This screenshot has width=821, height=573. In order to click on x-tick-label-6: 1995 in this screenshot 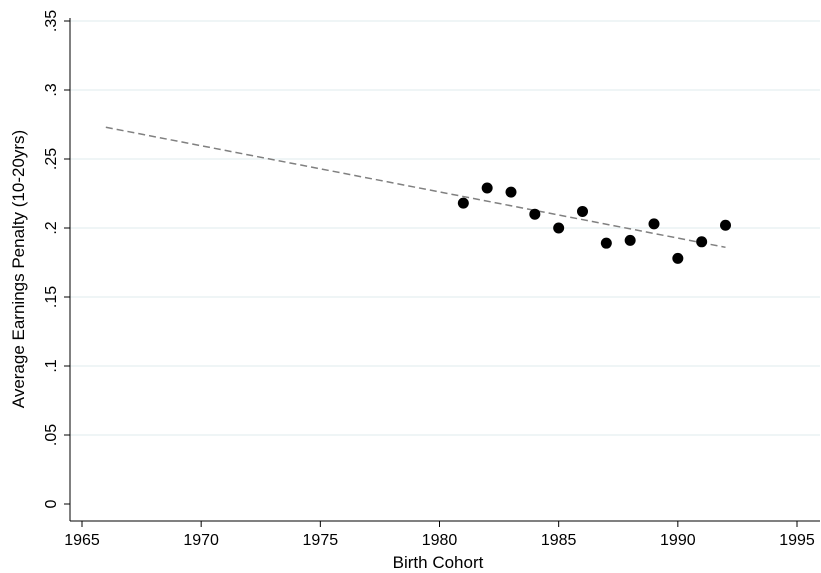, I will do `click(797, 540)`.